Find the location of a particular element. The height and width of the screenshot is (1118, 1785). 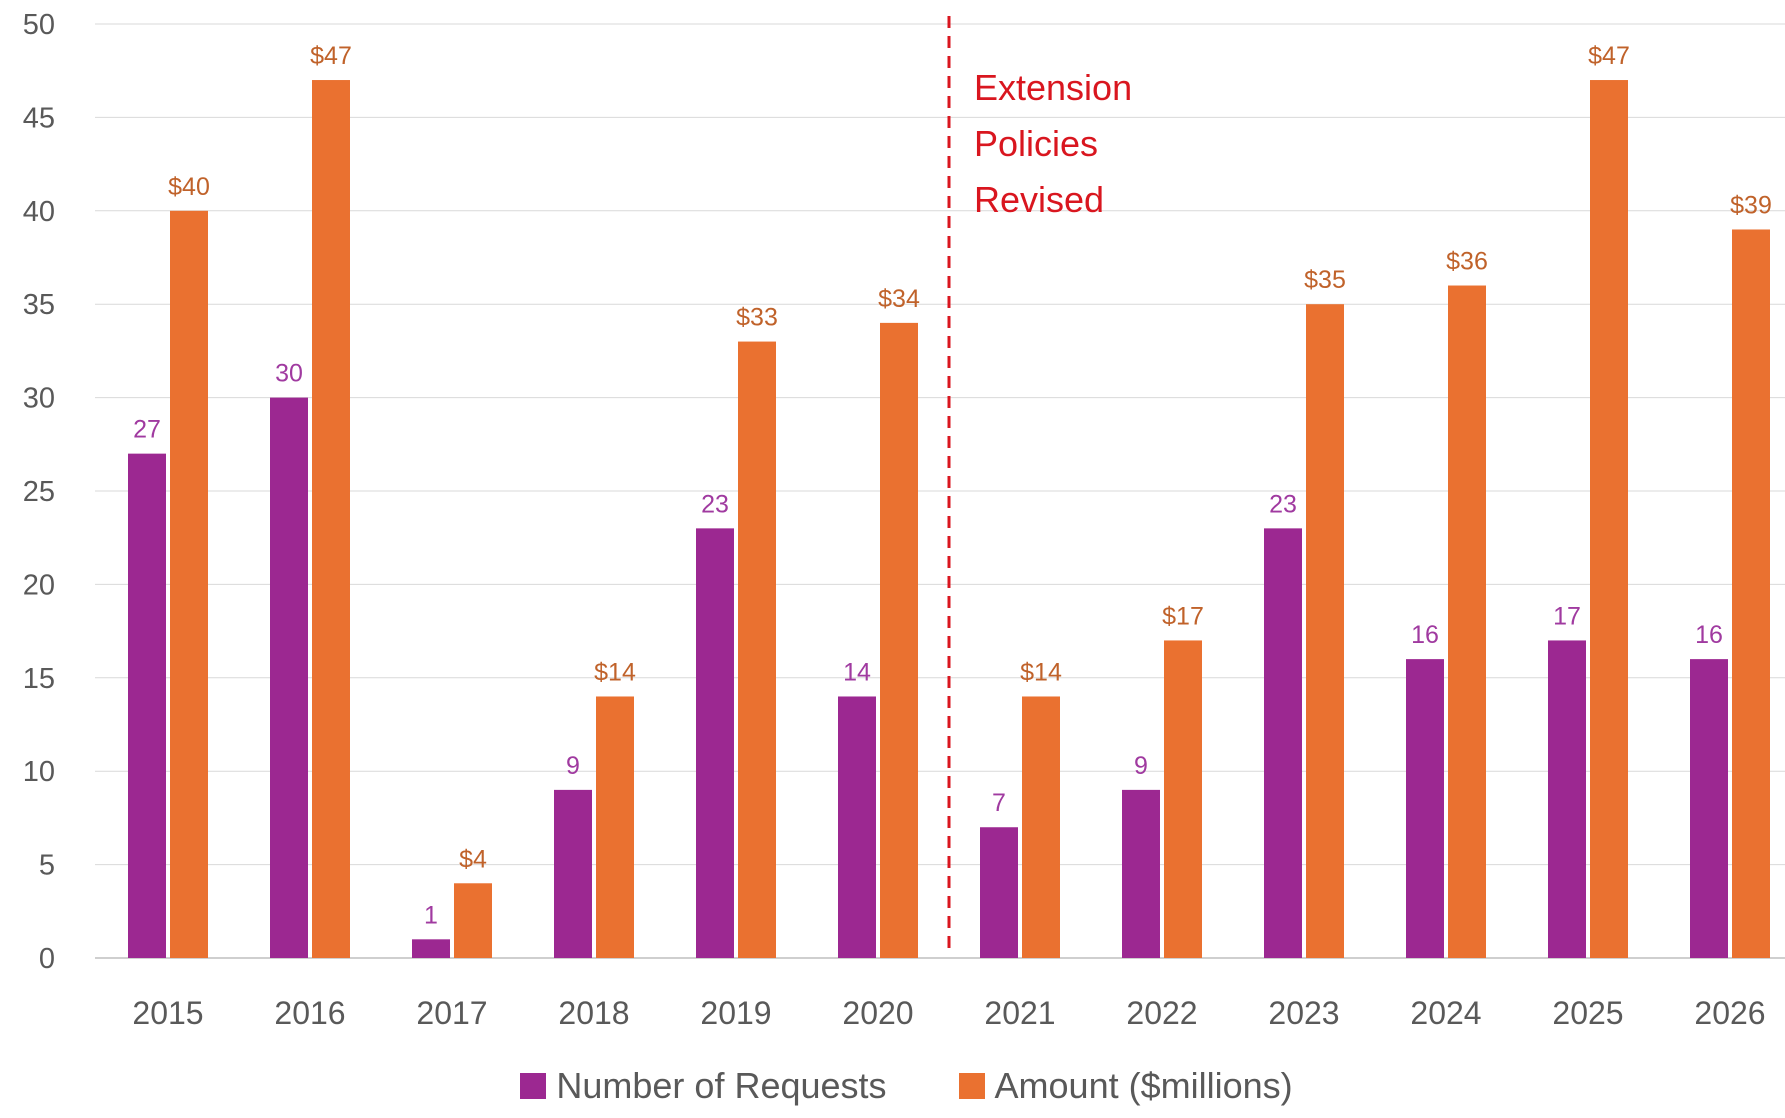

data-label-amount: $35 is located at coordinates (1325, 280).